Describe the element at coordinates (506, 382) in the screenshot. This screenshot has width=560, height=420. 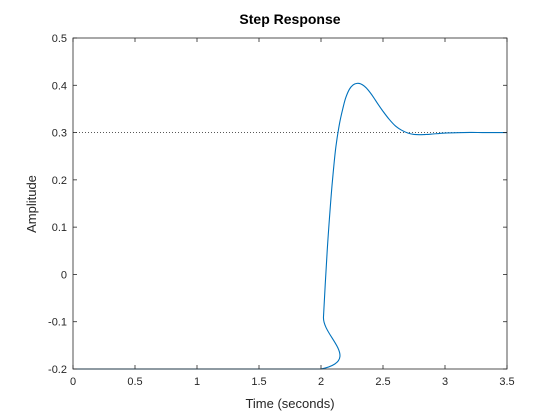
I see `x-tick-label: 3.5` at that location.